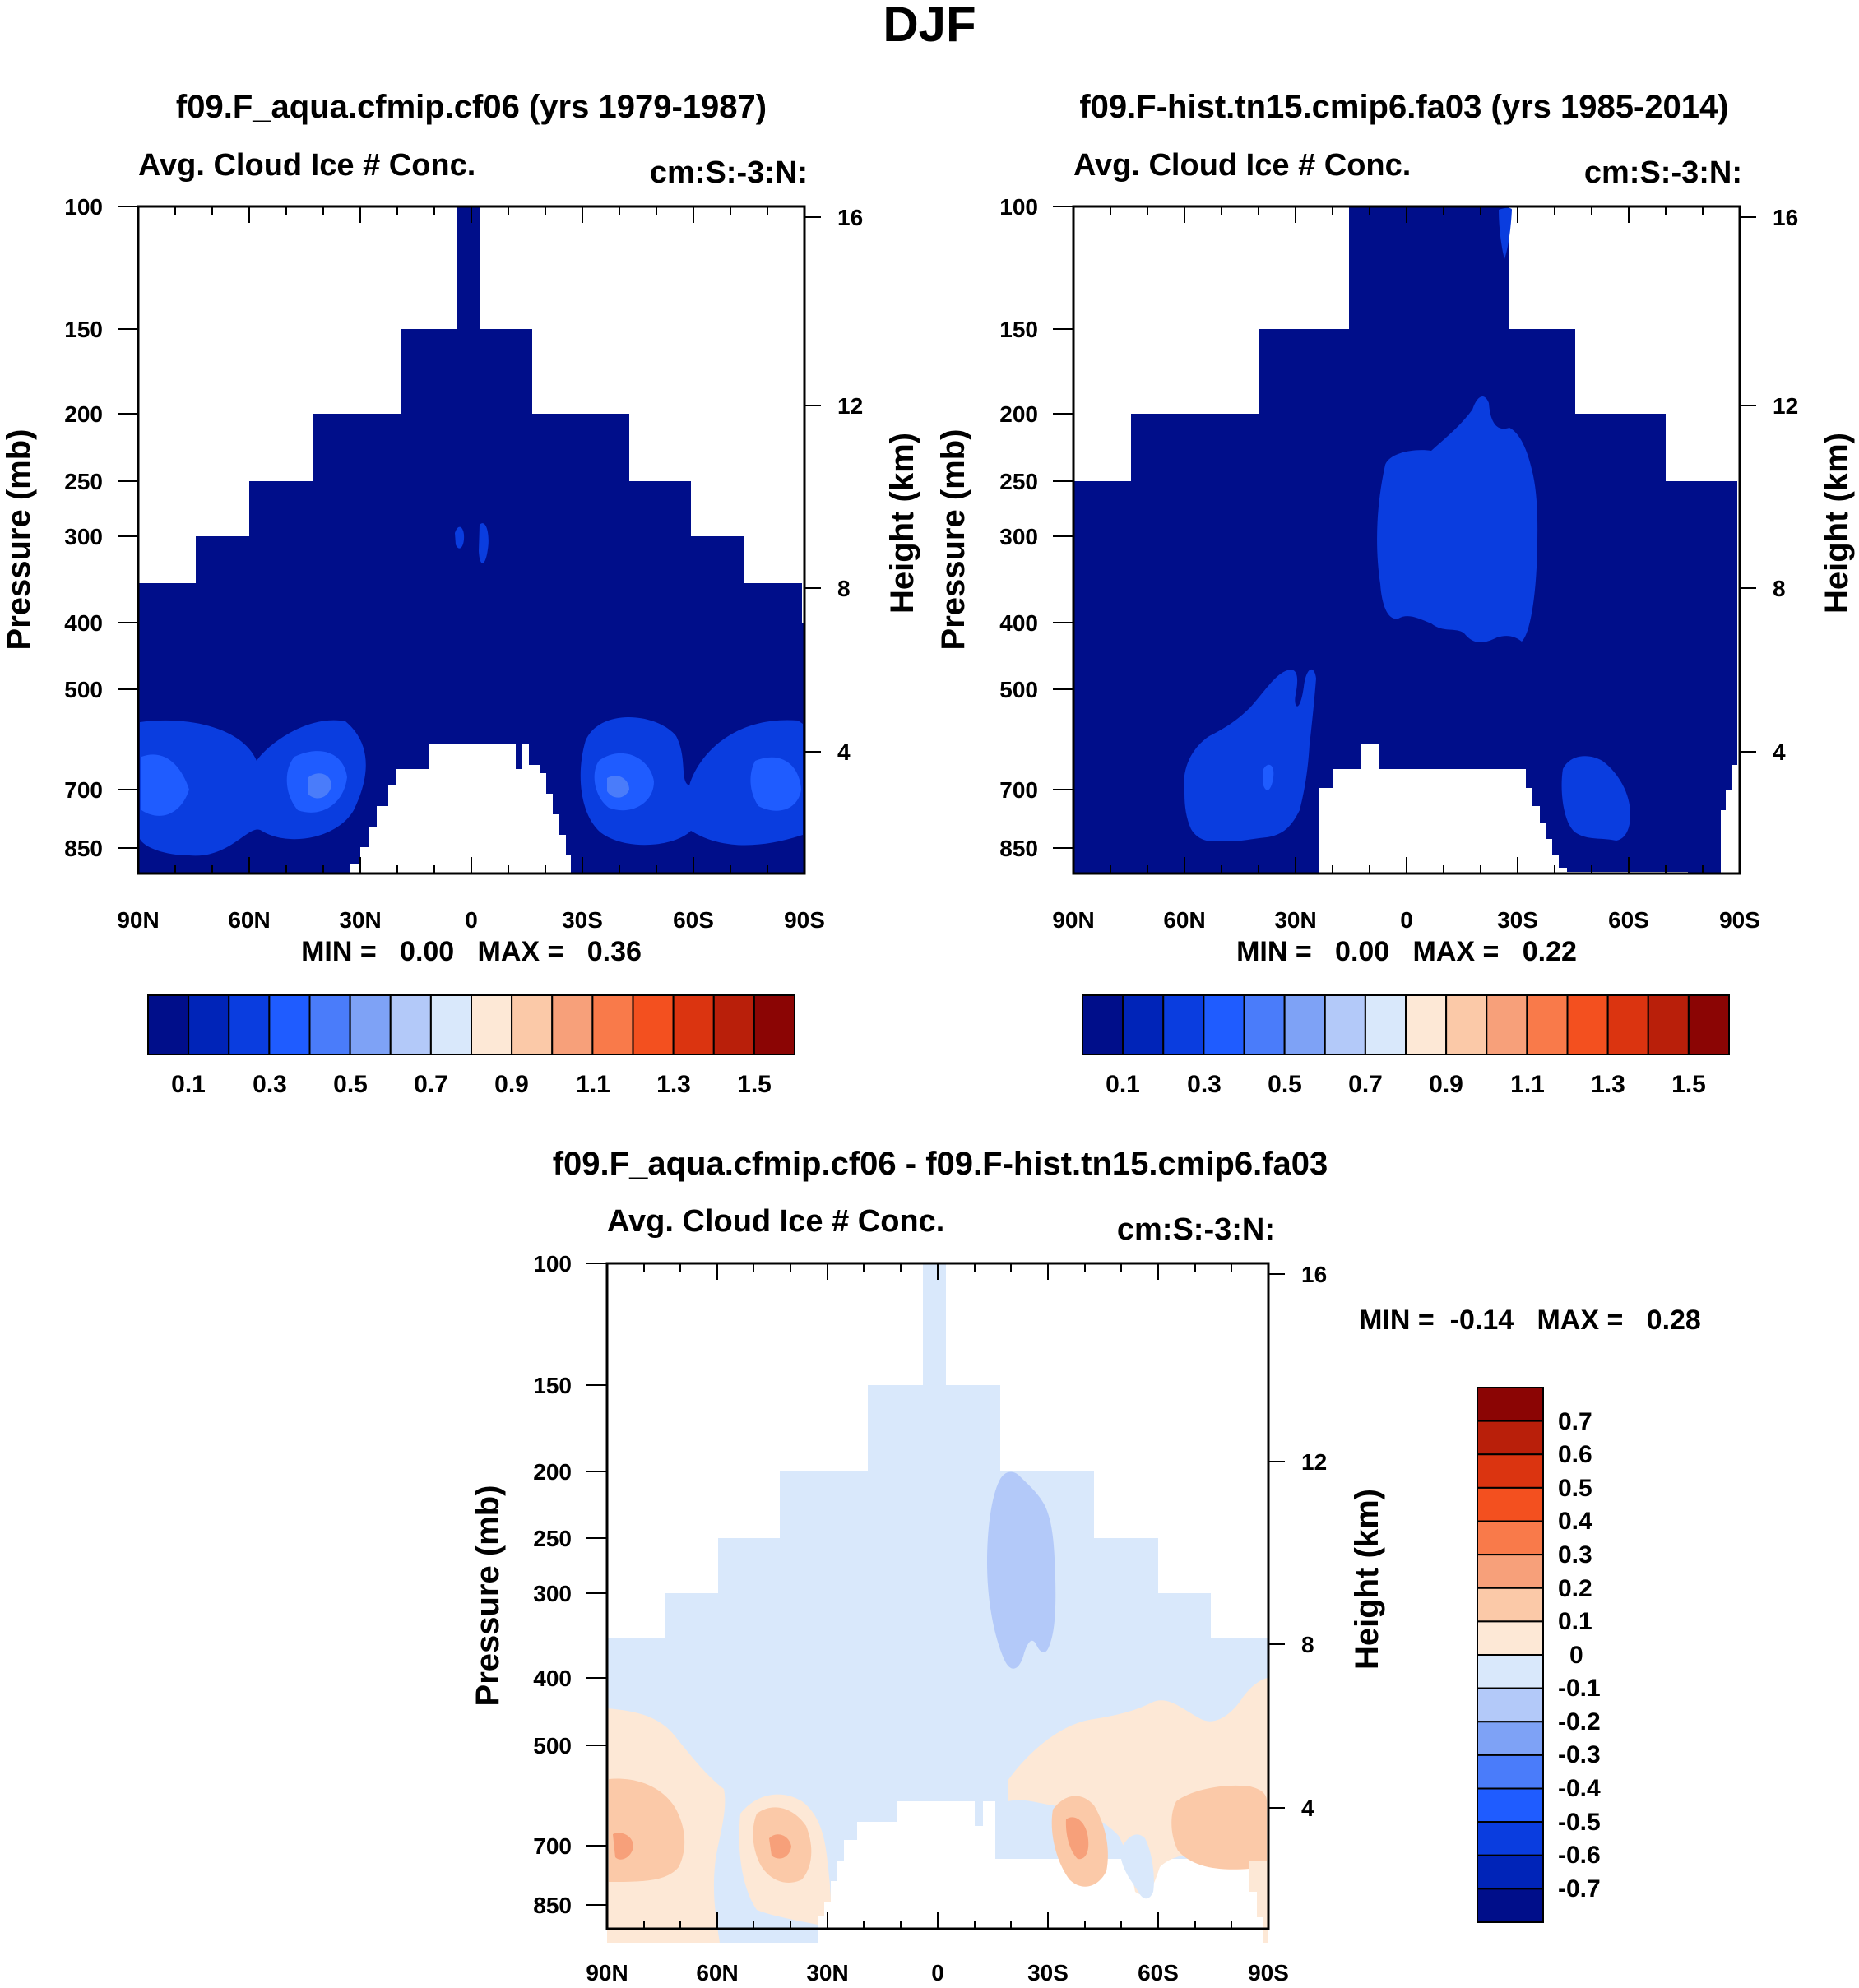  Describe the element at coordinates (1295, 920) in the screenshot. I see `x-tick-label: 30N` at that location.